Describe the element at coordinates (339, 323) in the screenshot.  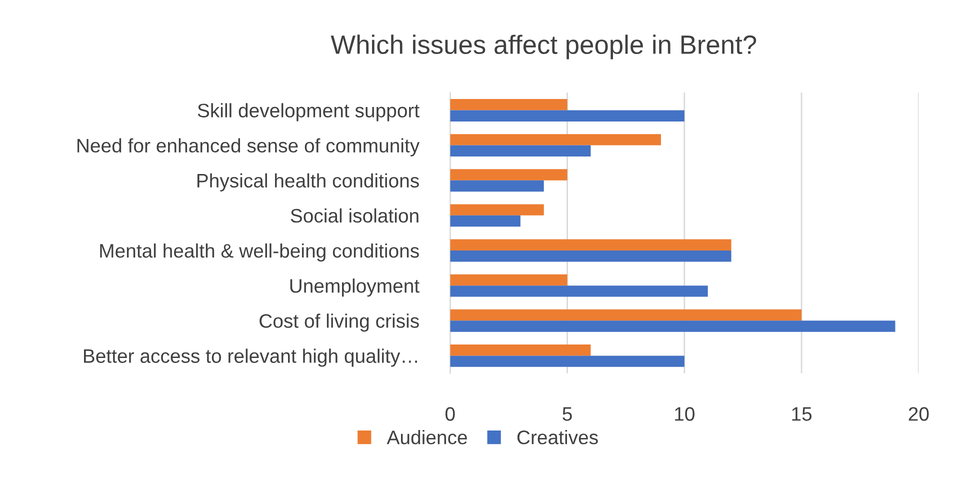
I see `y-tick-label: Cost of living crisis` at that location.